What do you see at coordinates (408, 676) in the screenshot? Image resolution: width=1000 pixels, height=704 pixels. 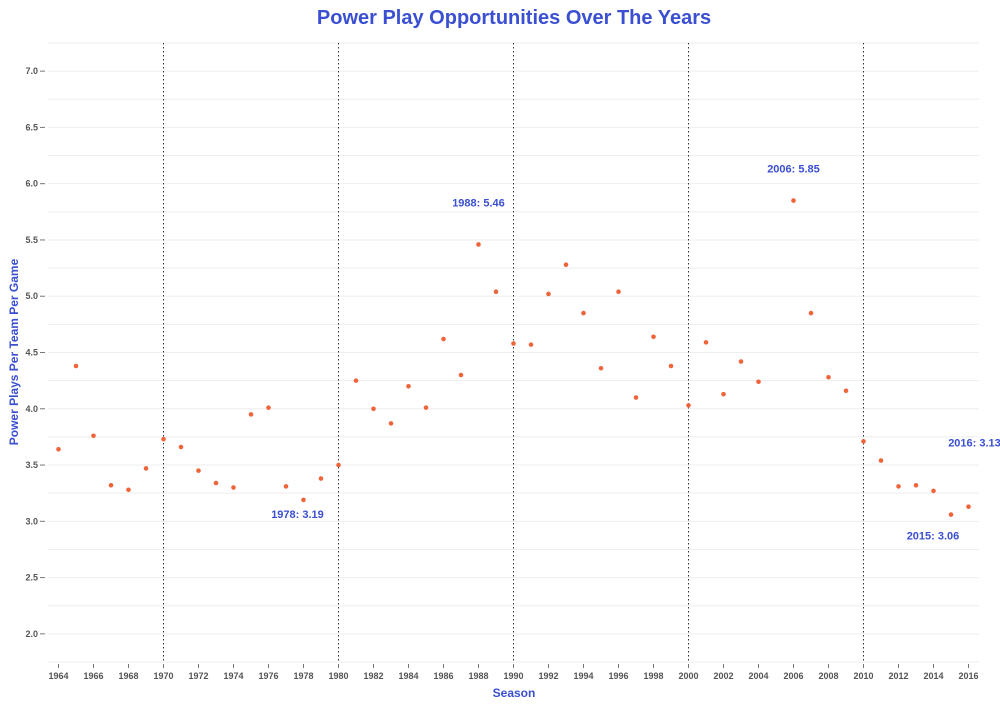 I see `x-tick-label: 1984` at bounding box center [408, 676].